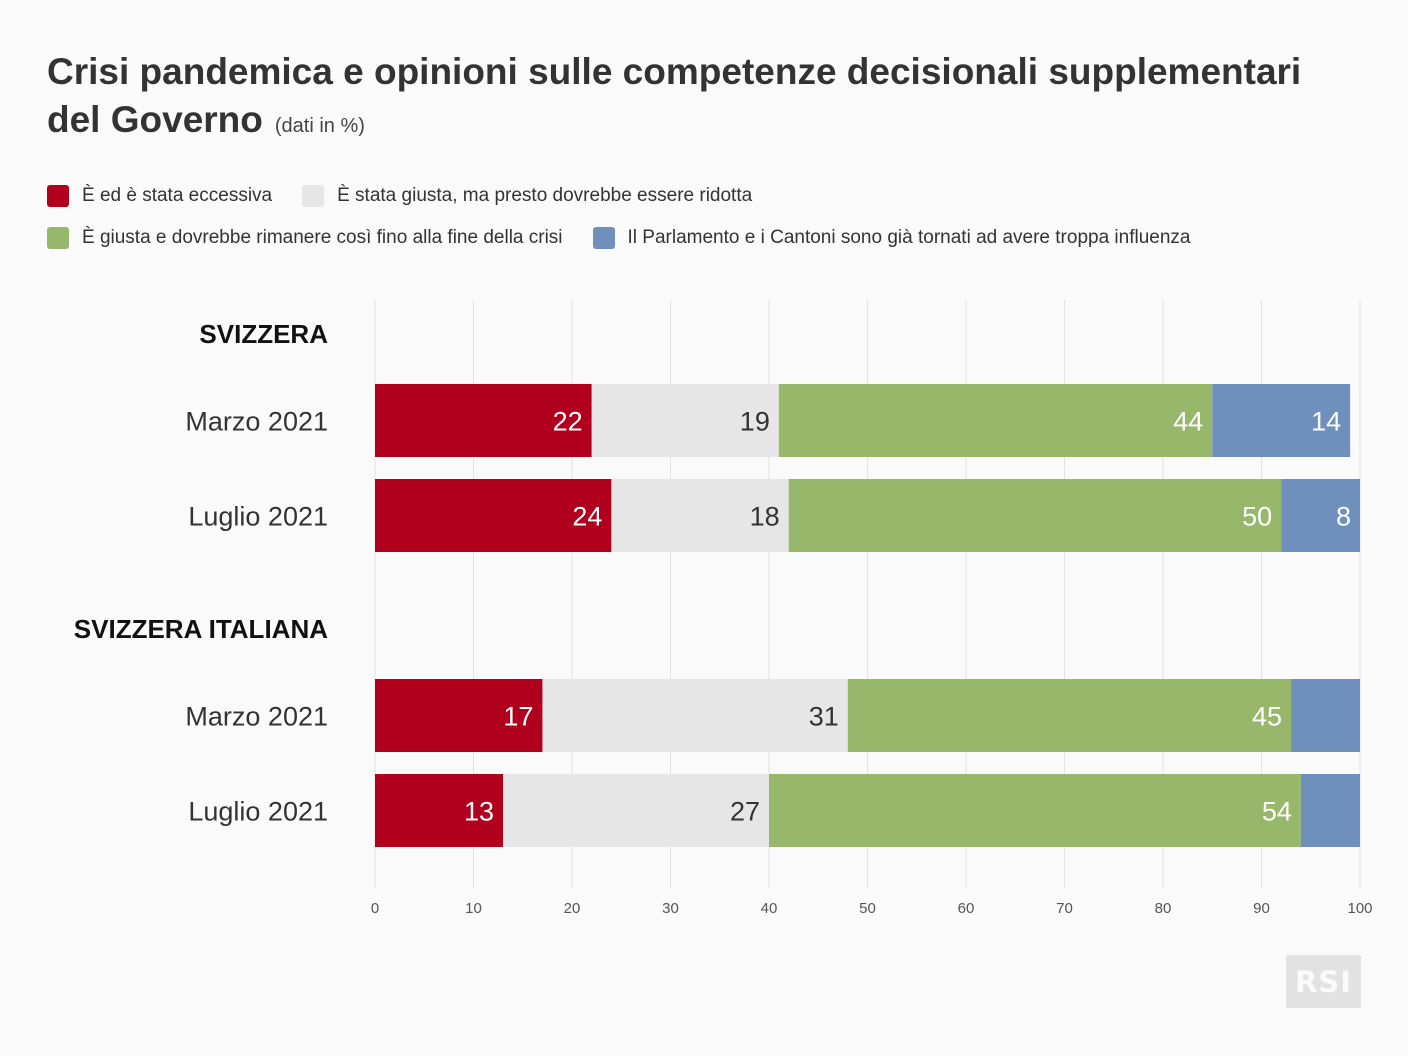  What do you see at coordinates (256, 717) in the screenshot?
I see `category-label-1-0: Marzo 2021` at bounding box center [256, 717].